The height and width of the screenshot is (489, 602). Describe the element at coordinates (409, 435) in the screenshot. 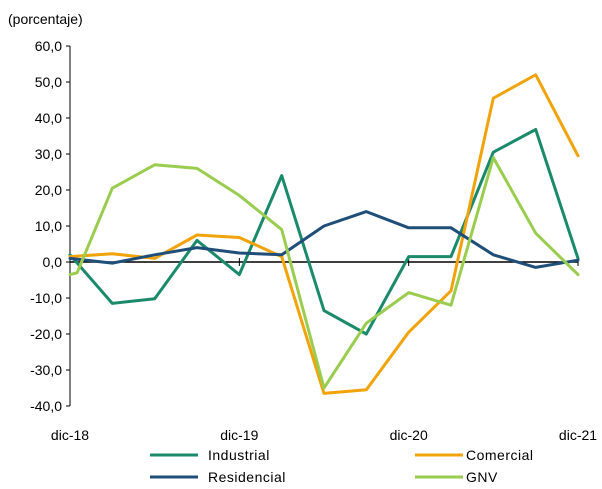

I see `x-tick-label: dic-20` at that location.